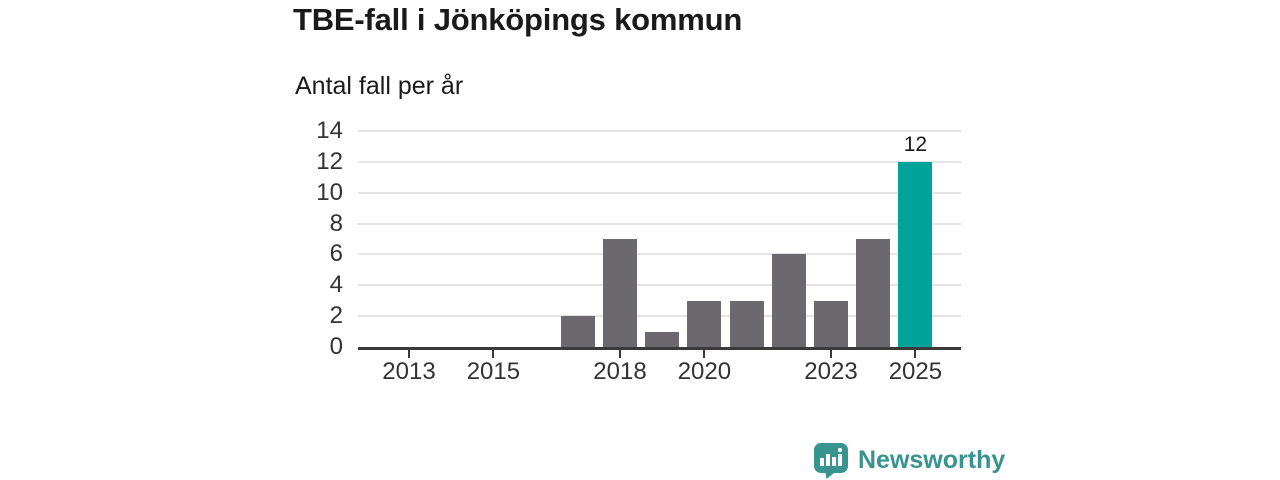 Image resolution: width=1280 pixels, height=480 pixels. What do you see at coordinates (577, 331) in the screenshot?
I see `bar-2017` at bounding box center [577, 331].